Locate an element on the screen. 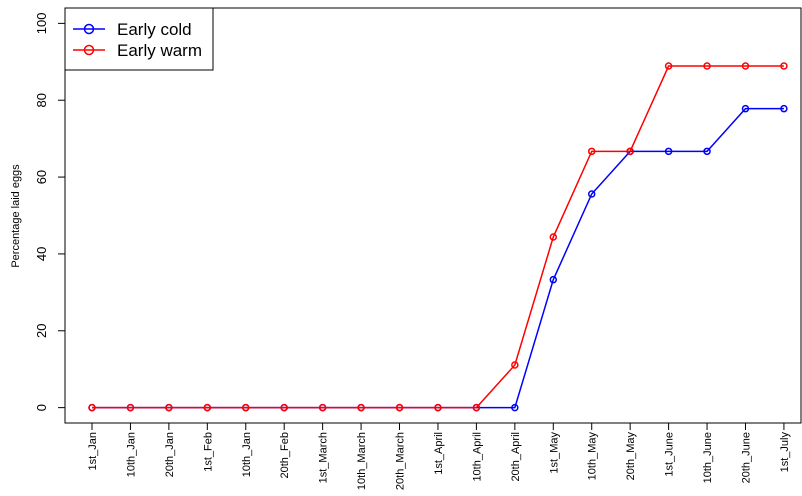  x-tick-label: 1st_Jan is located at coordinates (93, 451).